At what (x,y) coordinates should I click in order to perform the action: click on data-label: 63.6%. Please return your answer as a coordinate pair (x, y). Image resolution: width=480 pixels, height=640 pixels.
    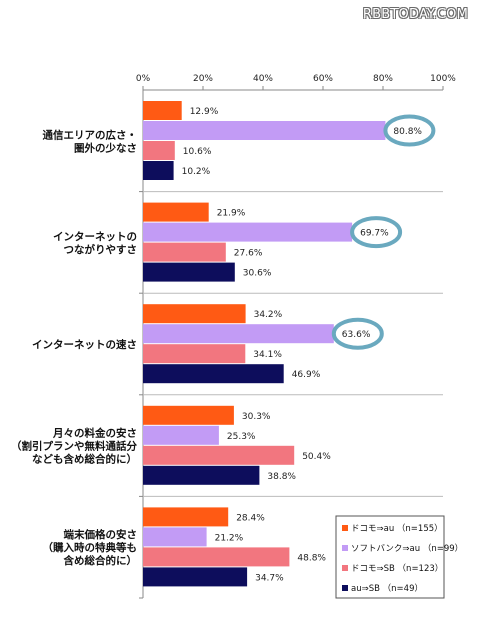
    Looking at the image, I should click on (356, 335).